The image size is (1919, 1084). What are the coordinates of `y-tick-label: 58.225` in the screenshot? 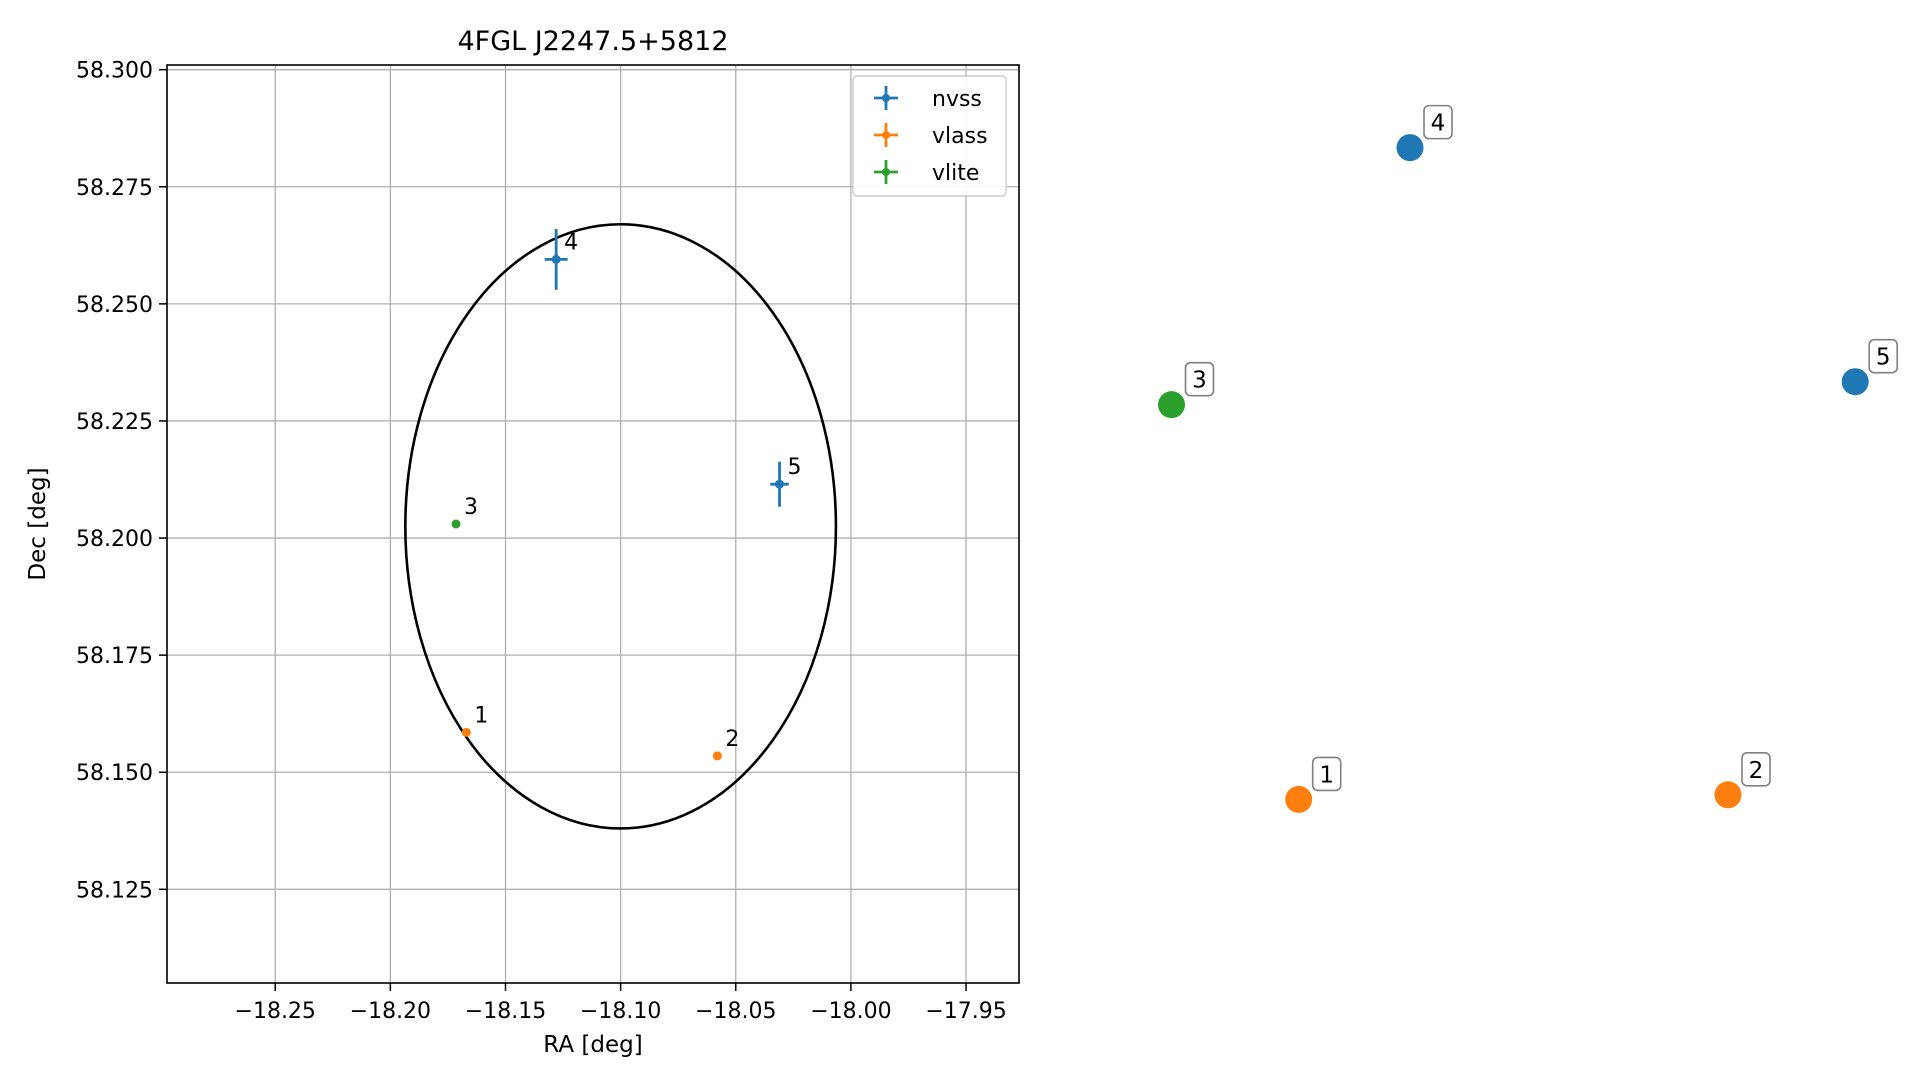 It's located at (114, 422).